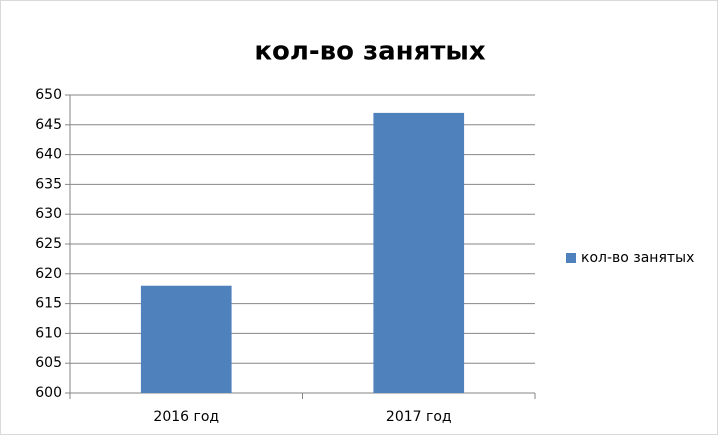 This screenshot has height=435, width=718. I want to click on y-tick-label: 625, so click(48, 244).